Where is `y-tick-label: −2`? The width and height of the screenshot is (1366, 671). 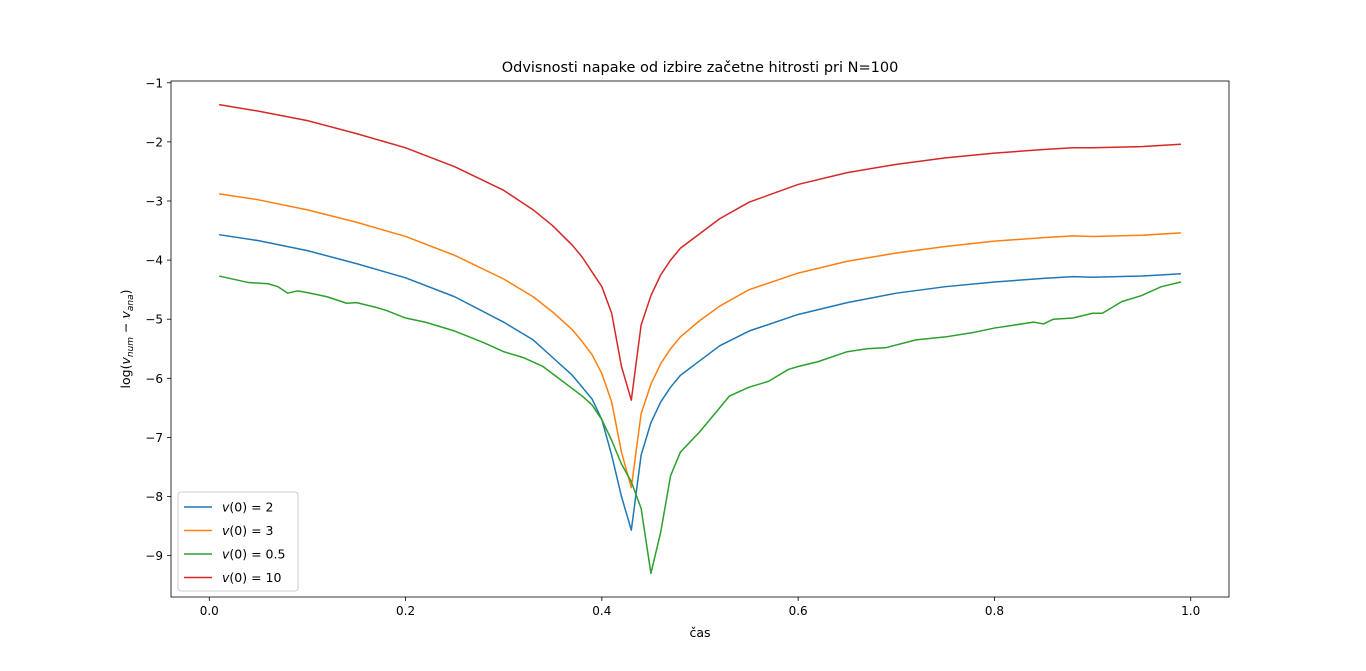 y-tick-label: −2 is located at coordinates (154, 142).